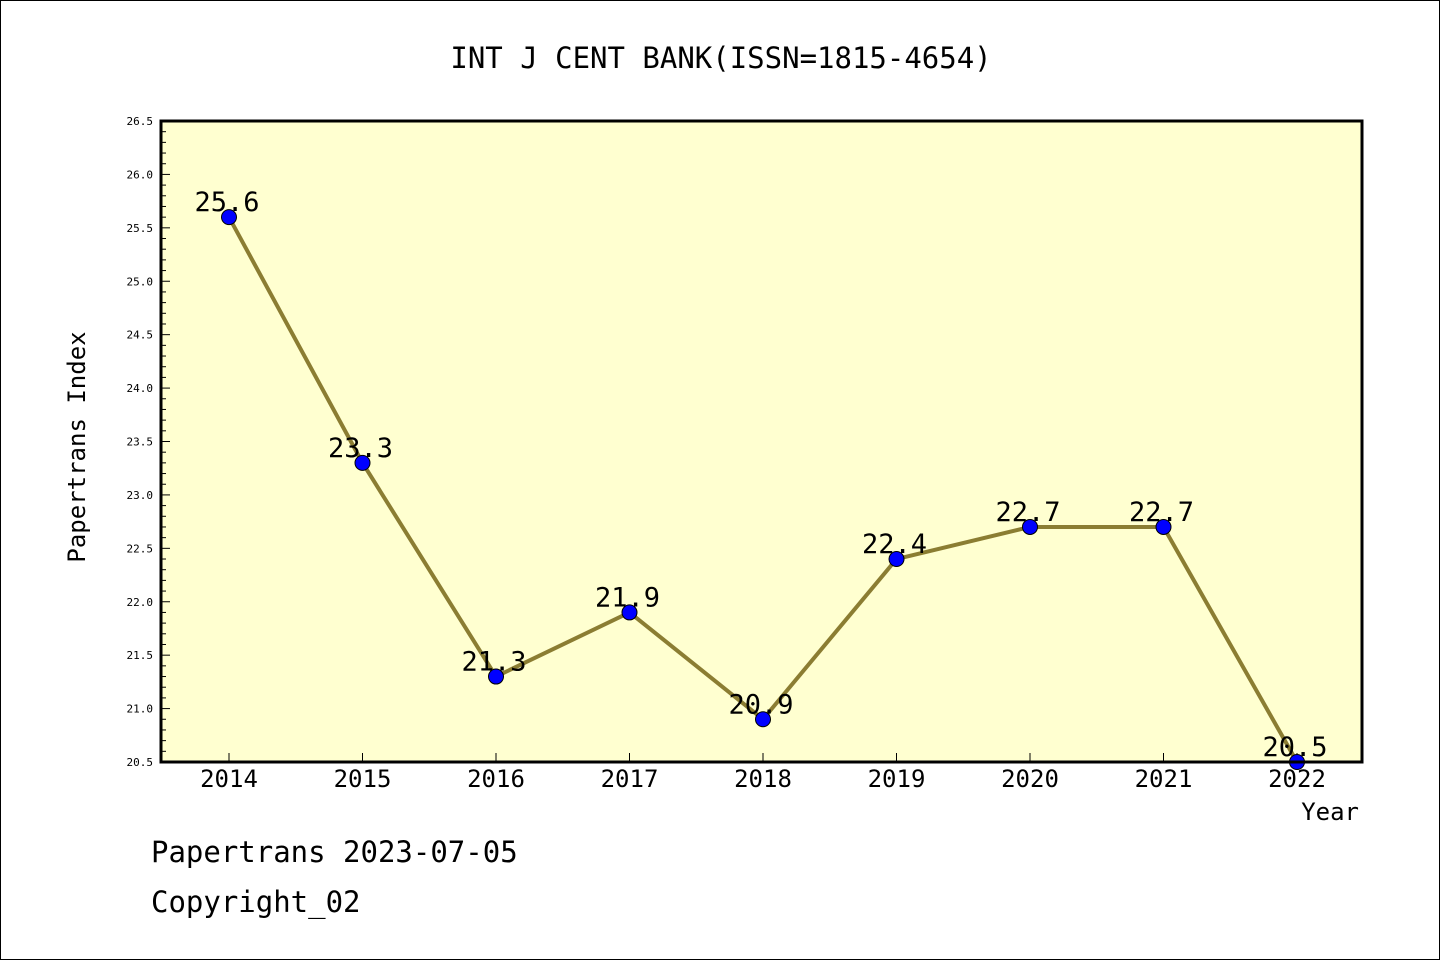 This screenshot has width=1440, height=960. I want to click on y-tick-label: 26.5, so click(140, 121).